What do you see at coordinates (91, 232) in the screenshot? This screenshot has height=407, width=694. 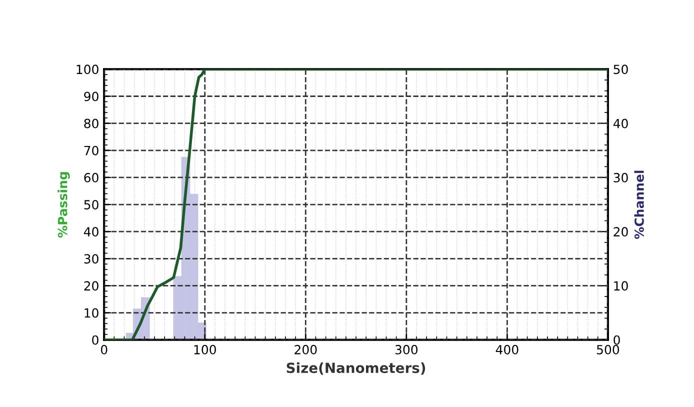 I see `y-tick-label: 40` at bounding box center [91, 232].